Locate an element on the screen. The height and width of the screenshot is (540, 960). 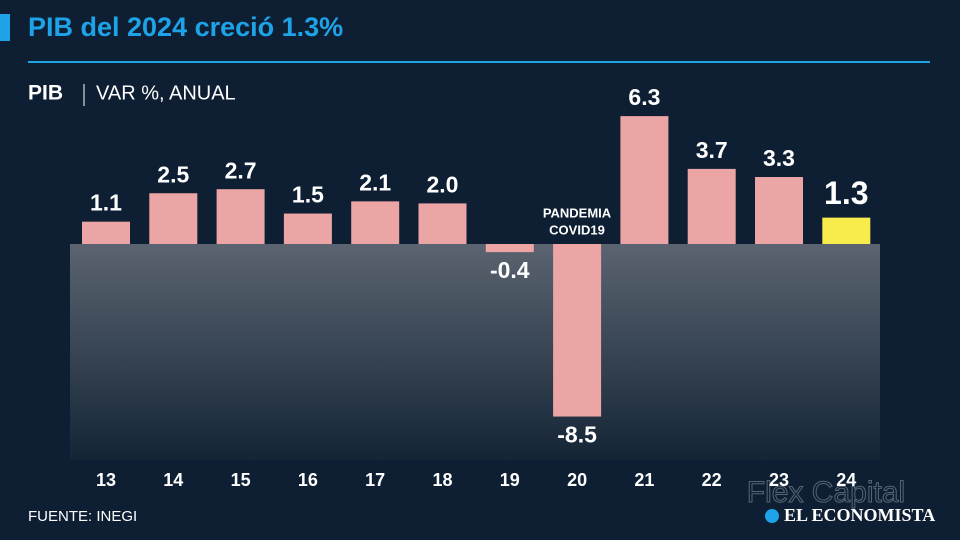
x-tick-label: 17 is located at coordinates (375, 480).